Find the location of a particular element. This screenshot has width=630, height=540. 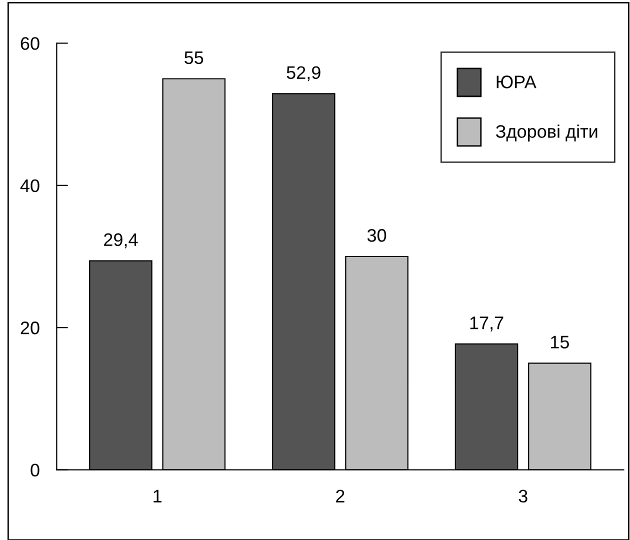

data-label: 55 is located at coordinates (194, 57).